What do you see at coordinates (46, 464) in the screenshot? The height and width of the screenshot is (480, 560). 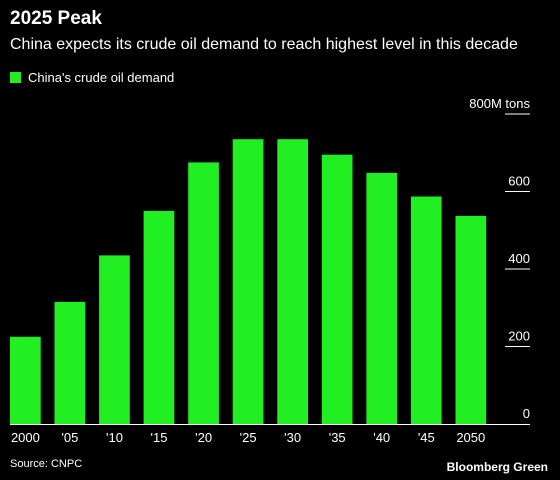 I see `source-note: Source: CNPC` at bounding box center [46, 464].